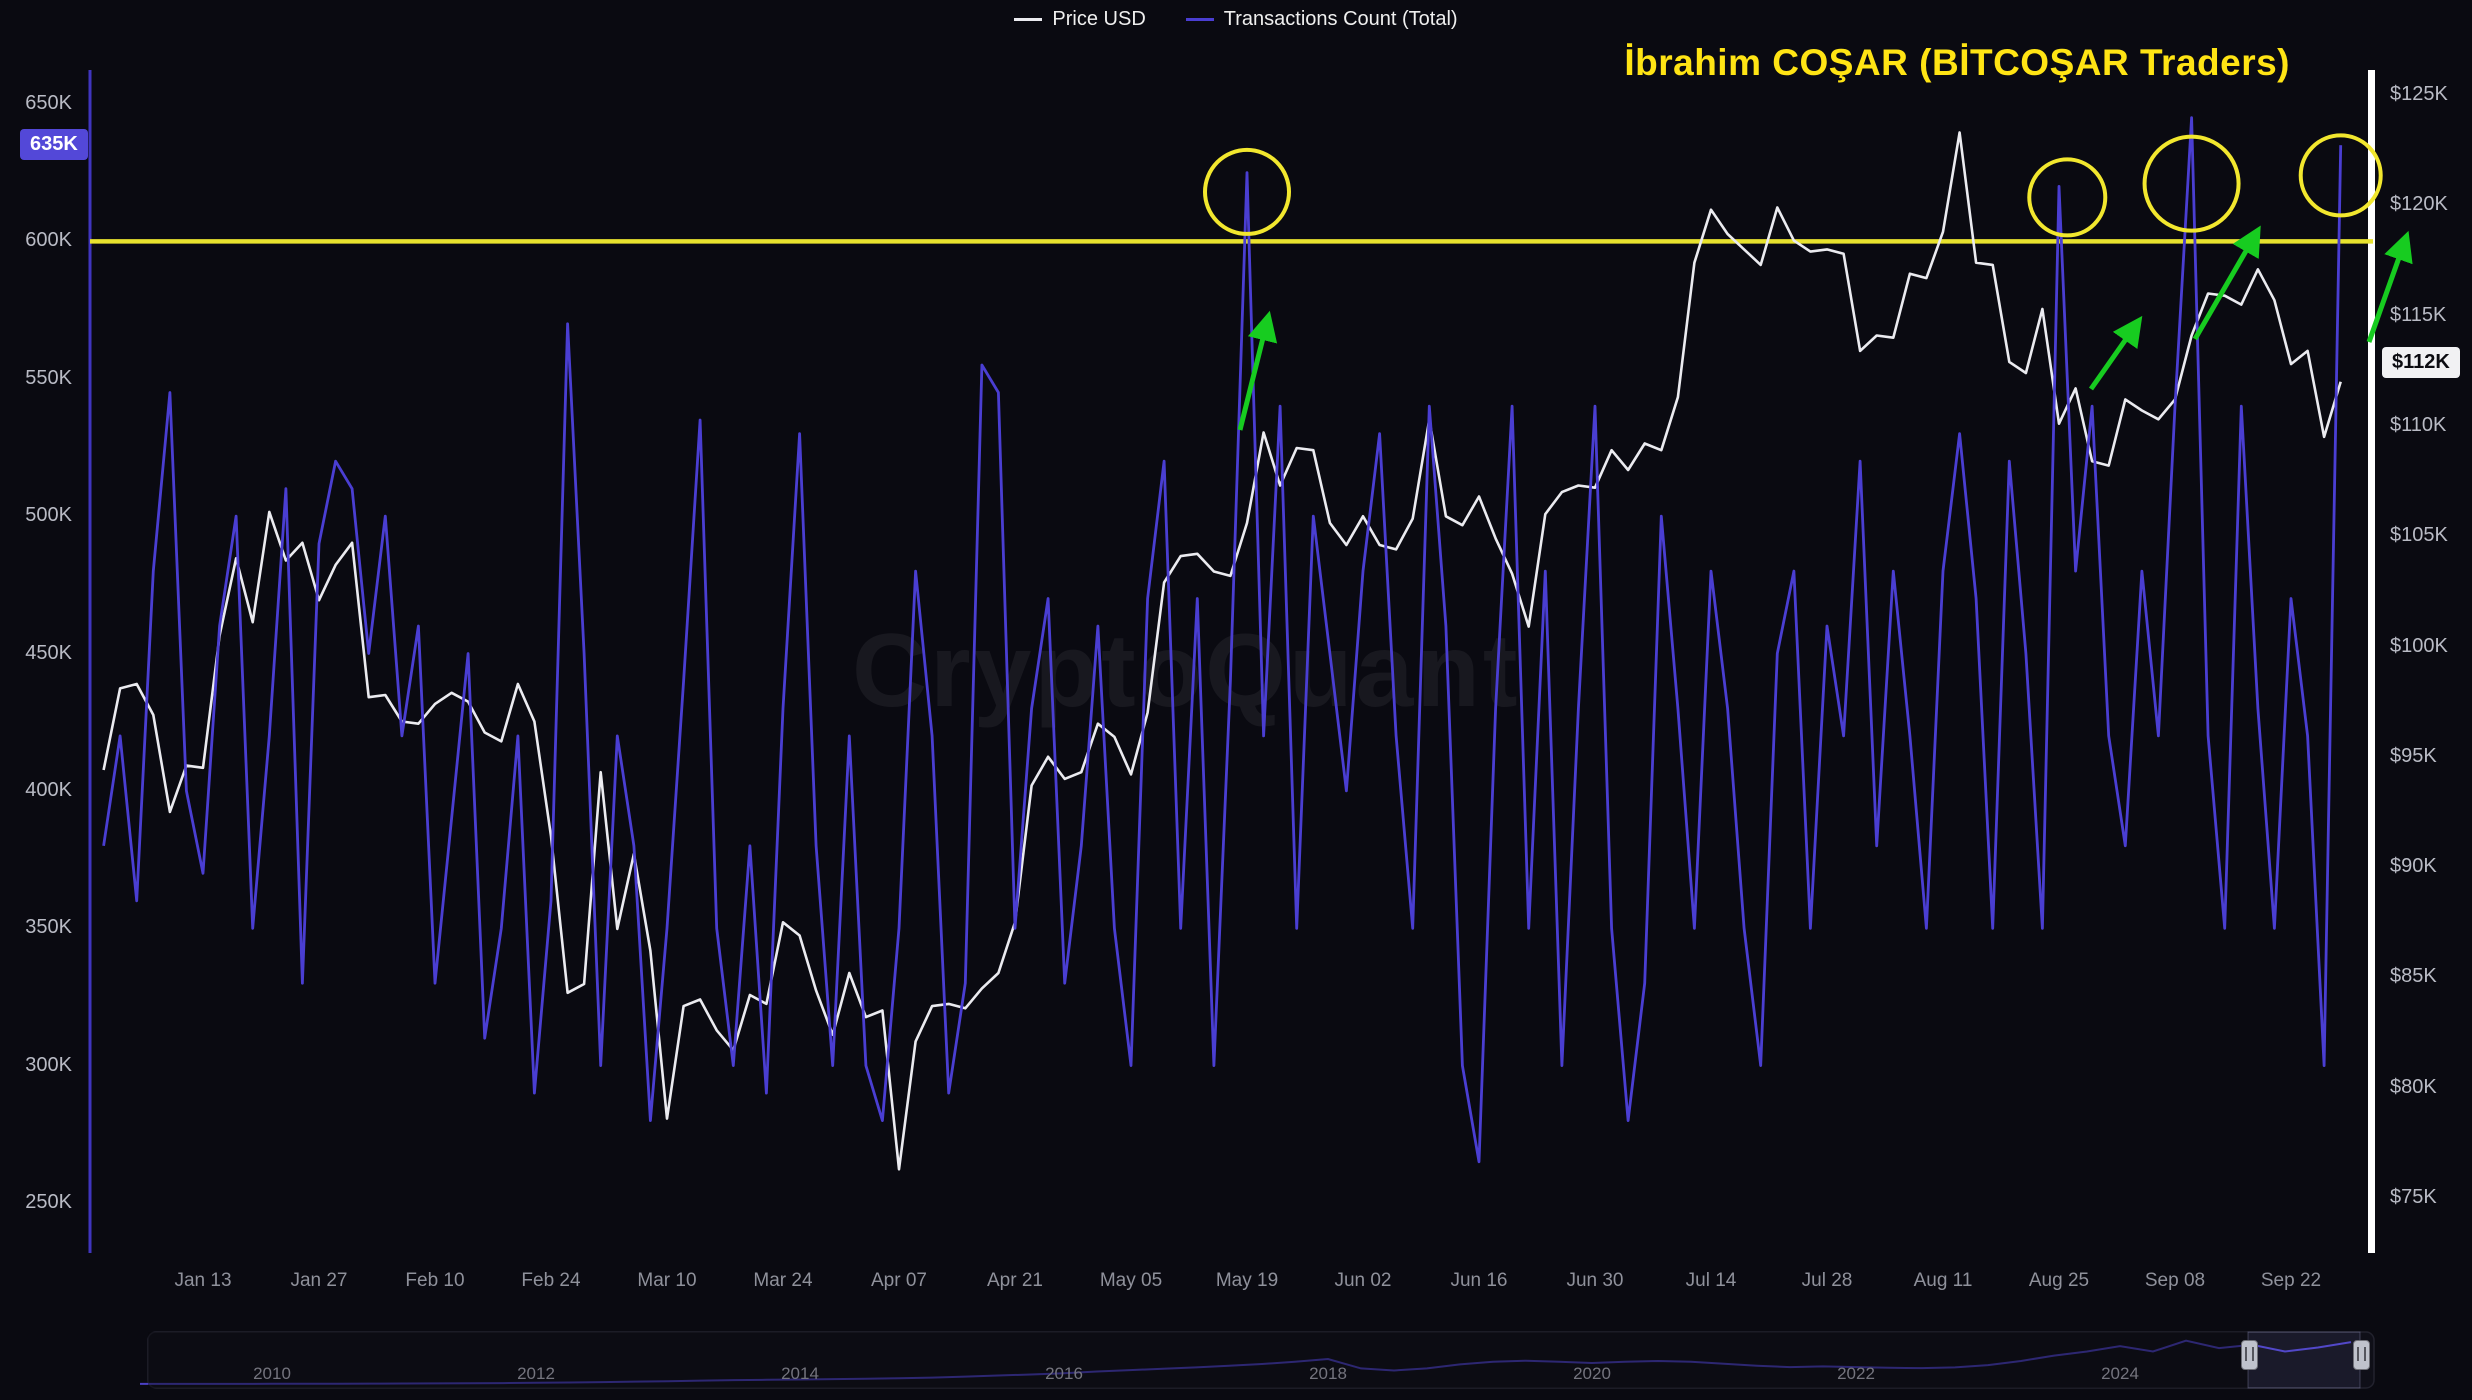  I want to click on right-axis-tick: $125K, so click(2419, 94).